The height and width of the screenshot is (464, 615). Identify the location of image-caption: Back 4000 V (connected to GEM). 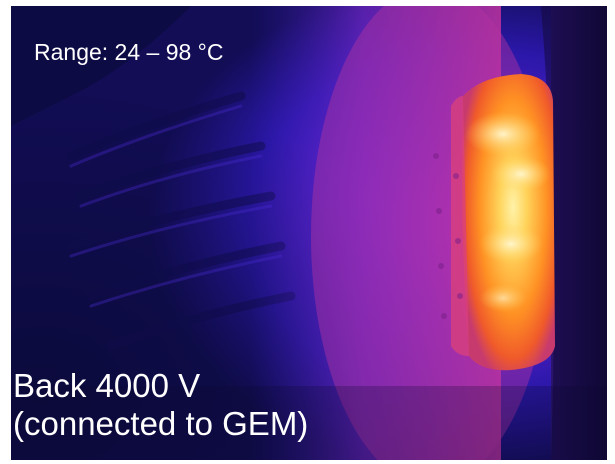
(160, 405).